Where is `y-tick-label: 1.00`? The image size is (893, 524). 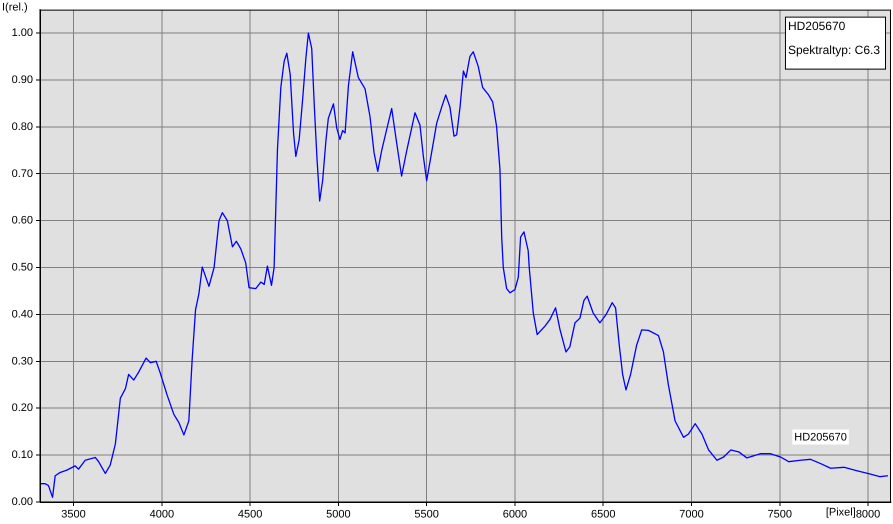 y-tick-label: 1.00 is located at coordinates (22, 33).